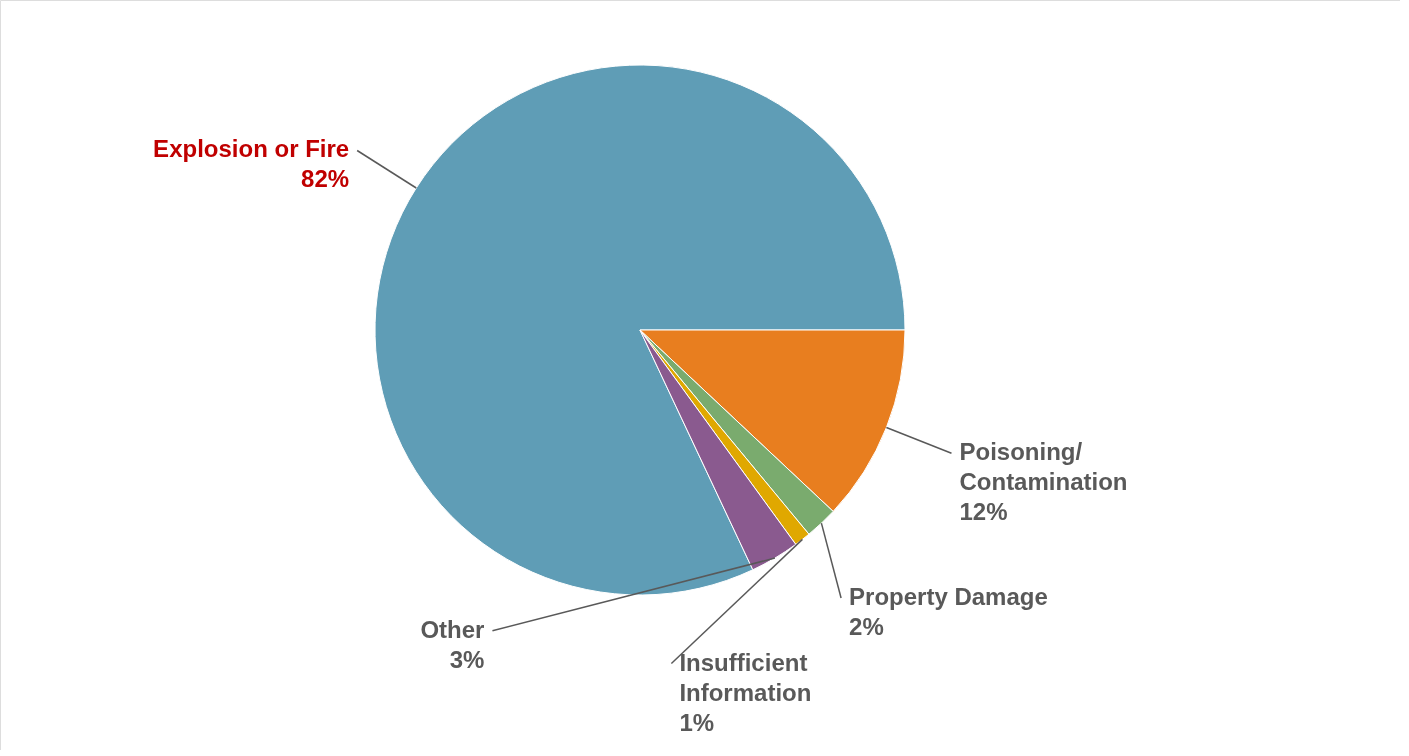 This screenshot has height=756, width=1409. What do you see at coordinates (866, 626) in the screenshot?
I see `data-label: 2%` at bounding box center [866, 626].